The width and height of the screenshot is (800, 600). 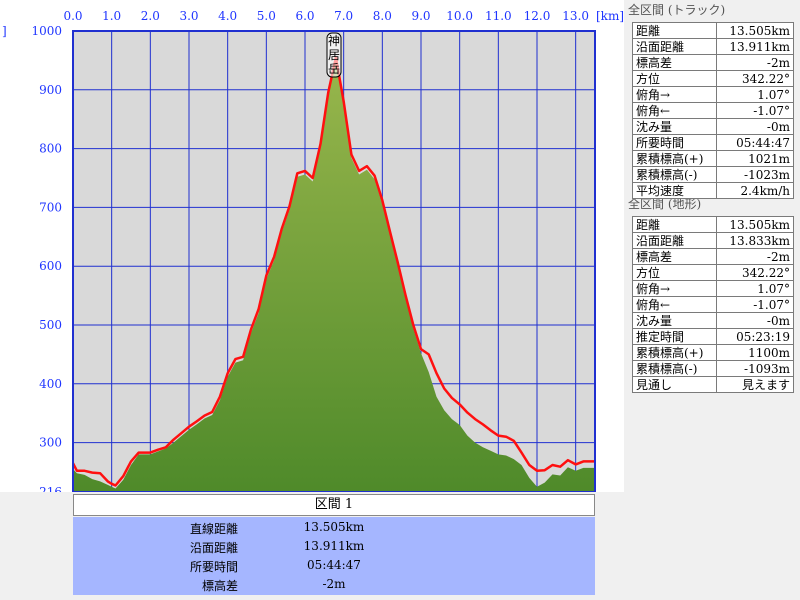 What do you see at coordinates (674, 46) in the screenshot?
I see `track-label: 沿面距離` at bounding box center [674, 46].